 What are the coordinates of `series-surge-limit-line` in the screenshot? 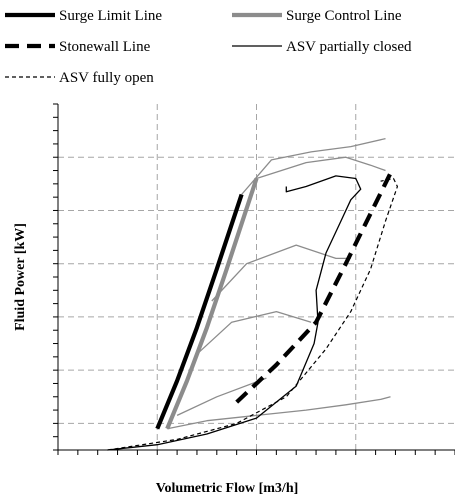 It's located at (199, 311).